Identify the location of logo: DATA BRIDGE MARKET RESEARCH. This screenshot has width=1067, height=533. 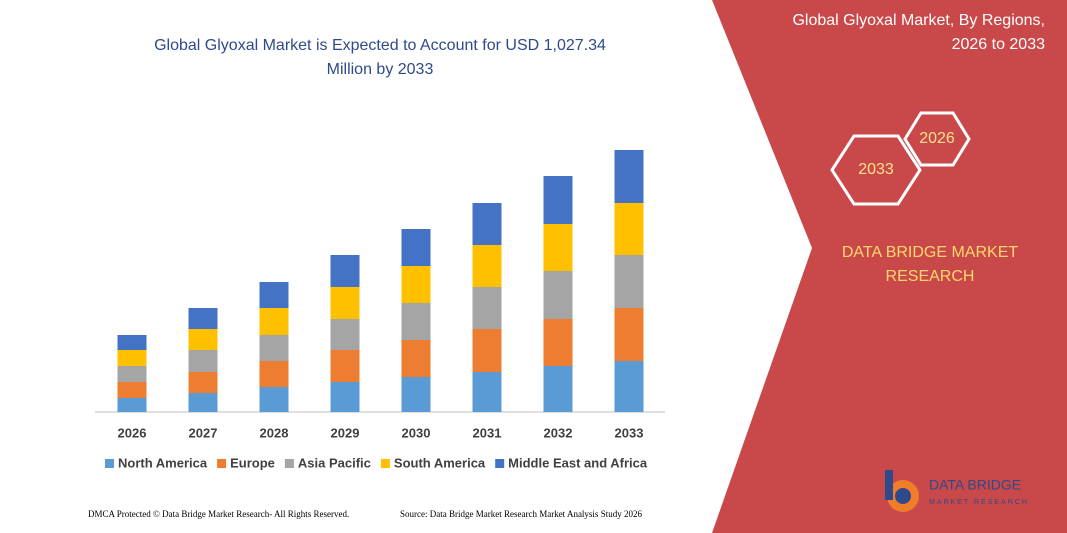
(957, 491).